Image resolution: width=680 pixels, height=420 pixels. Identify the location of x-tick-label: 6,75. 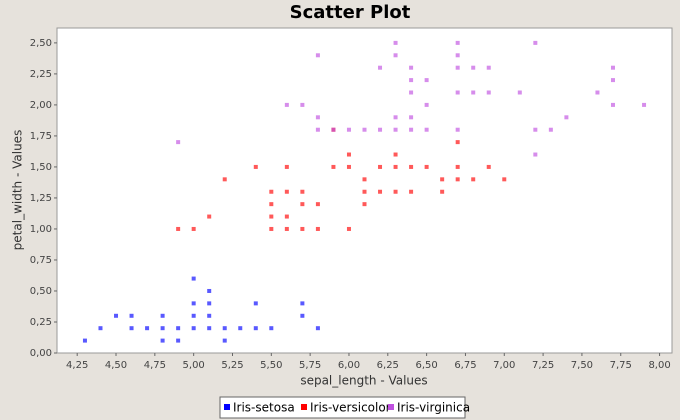
(465, 365).